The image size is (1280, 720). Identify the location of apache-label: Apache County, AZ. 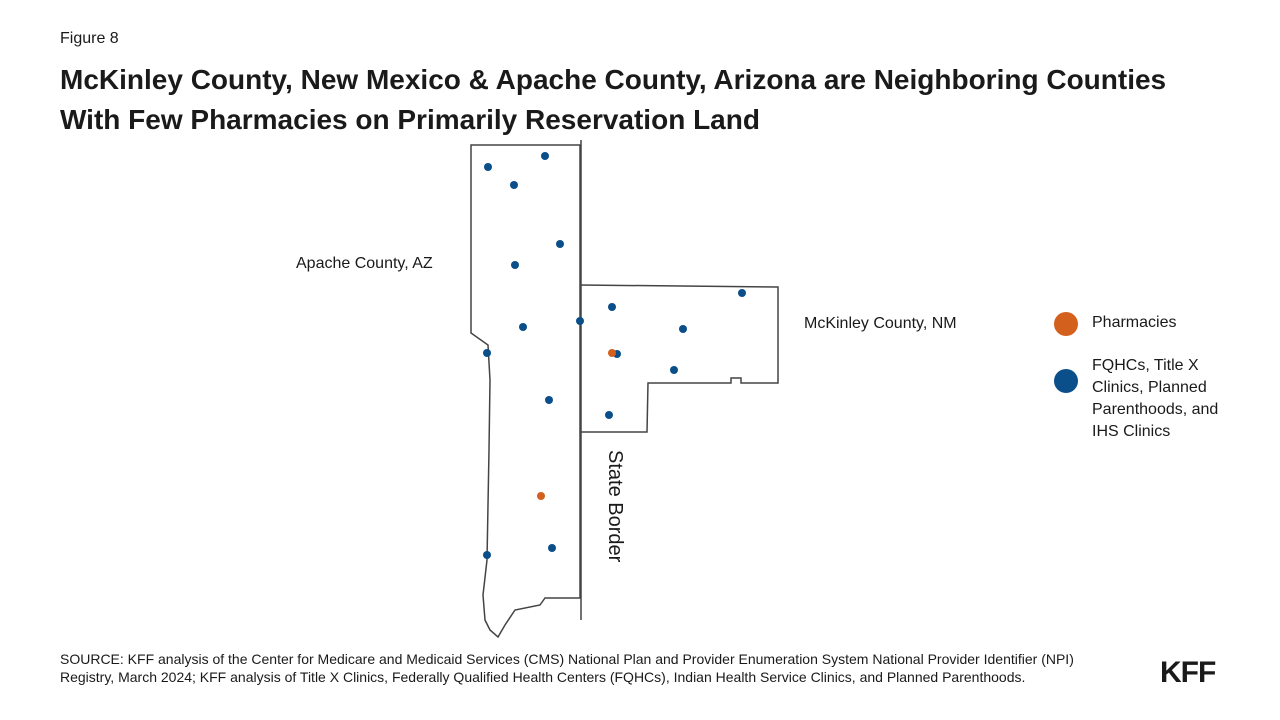
(364, 263).